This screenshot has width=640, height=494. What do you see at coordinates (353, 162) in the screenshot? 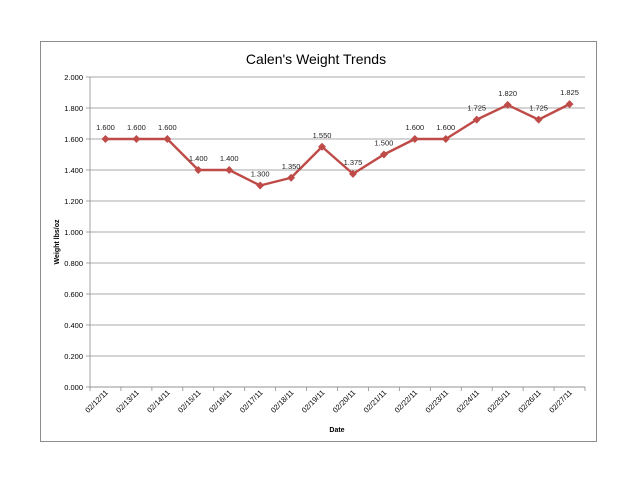
I see `data-label: 1.375` at bounding box center [353, 162].